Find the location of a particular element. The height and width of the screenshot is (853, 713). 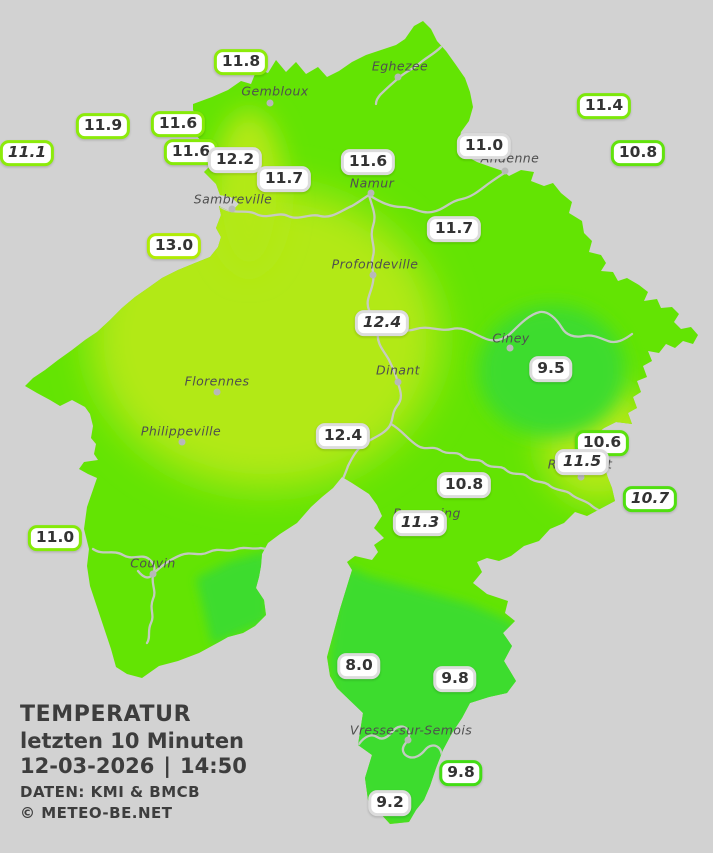

river-meuse-north is located at coordinates (437, 192).